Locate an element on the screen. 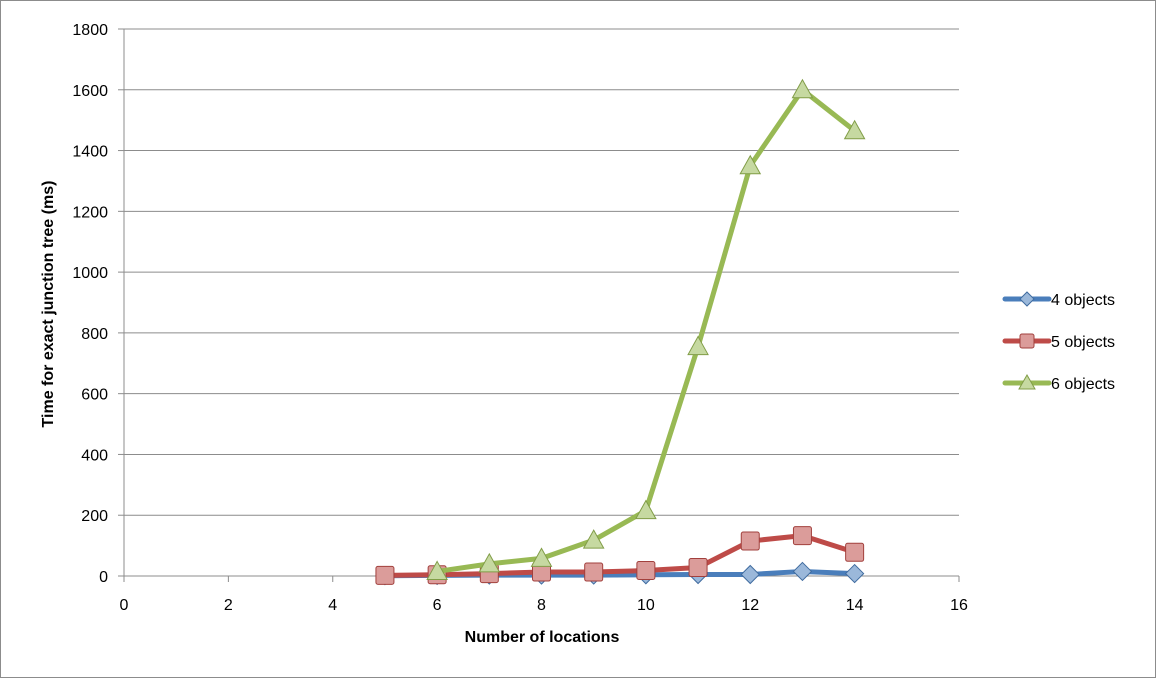 This screenshot has height=682, width=1156. y-tick-label: 1200 is located at coordinates (90, 212).